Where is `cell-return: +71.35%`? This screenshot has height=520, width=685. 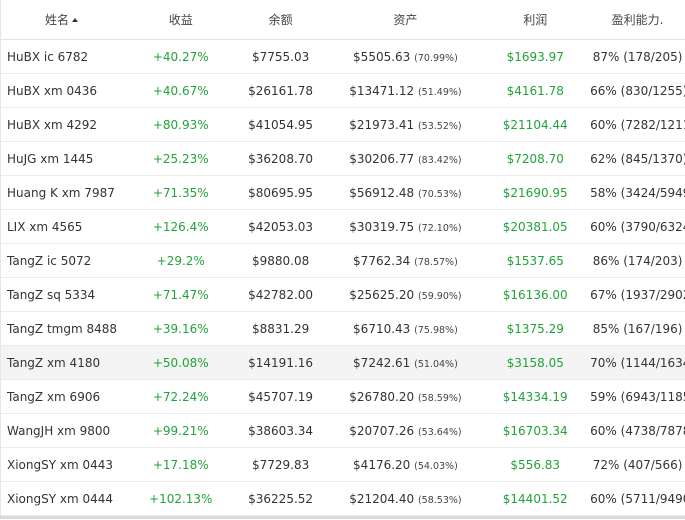 cell-return: +71.35% is located at coordinates (180, 192).